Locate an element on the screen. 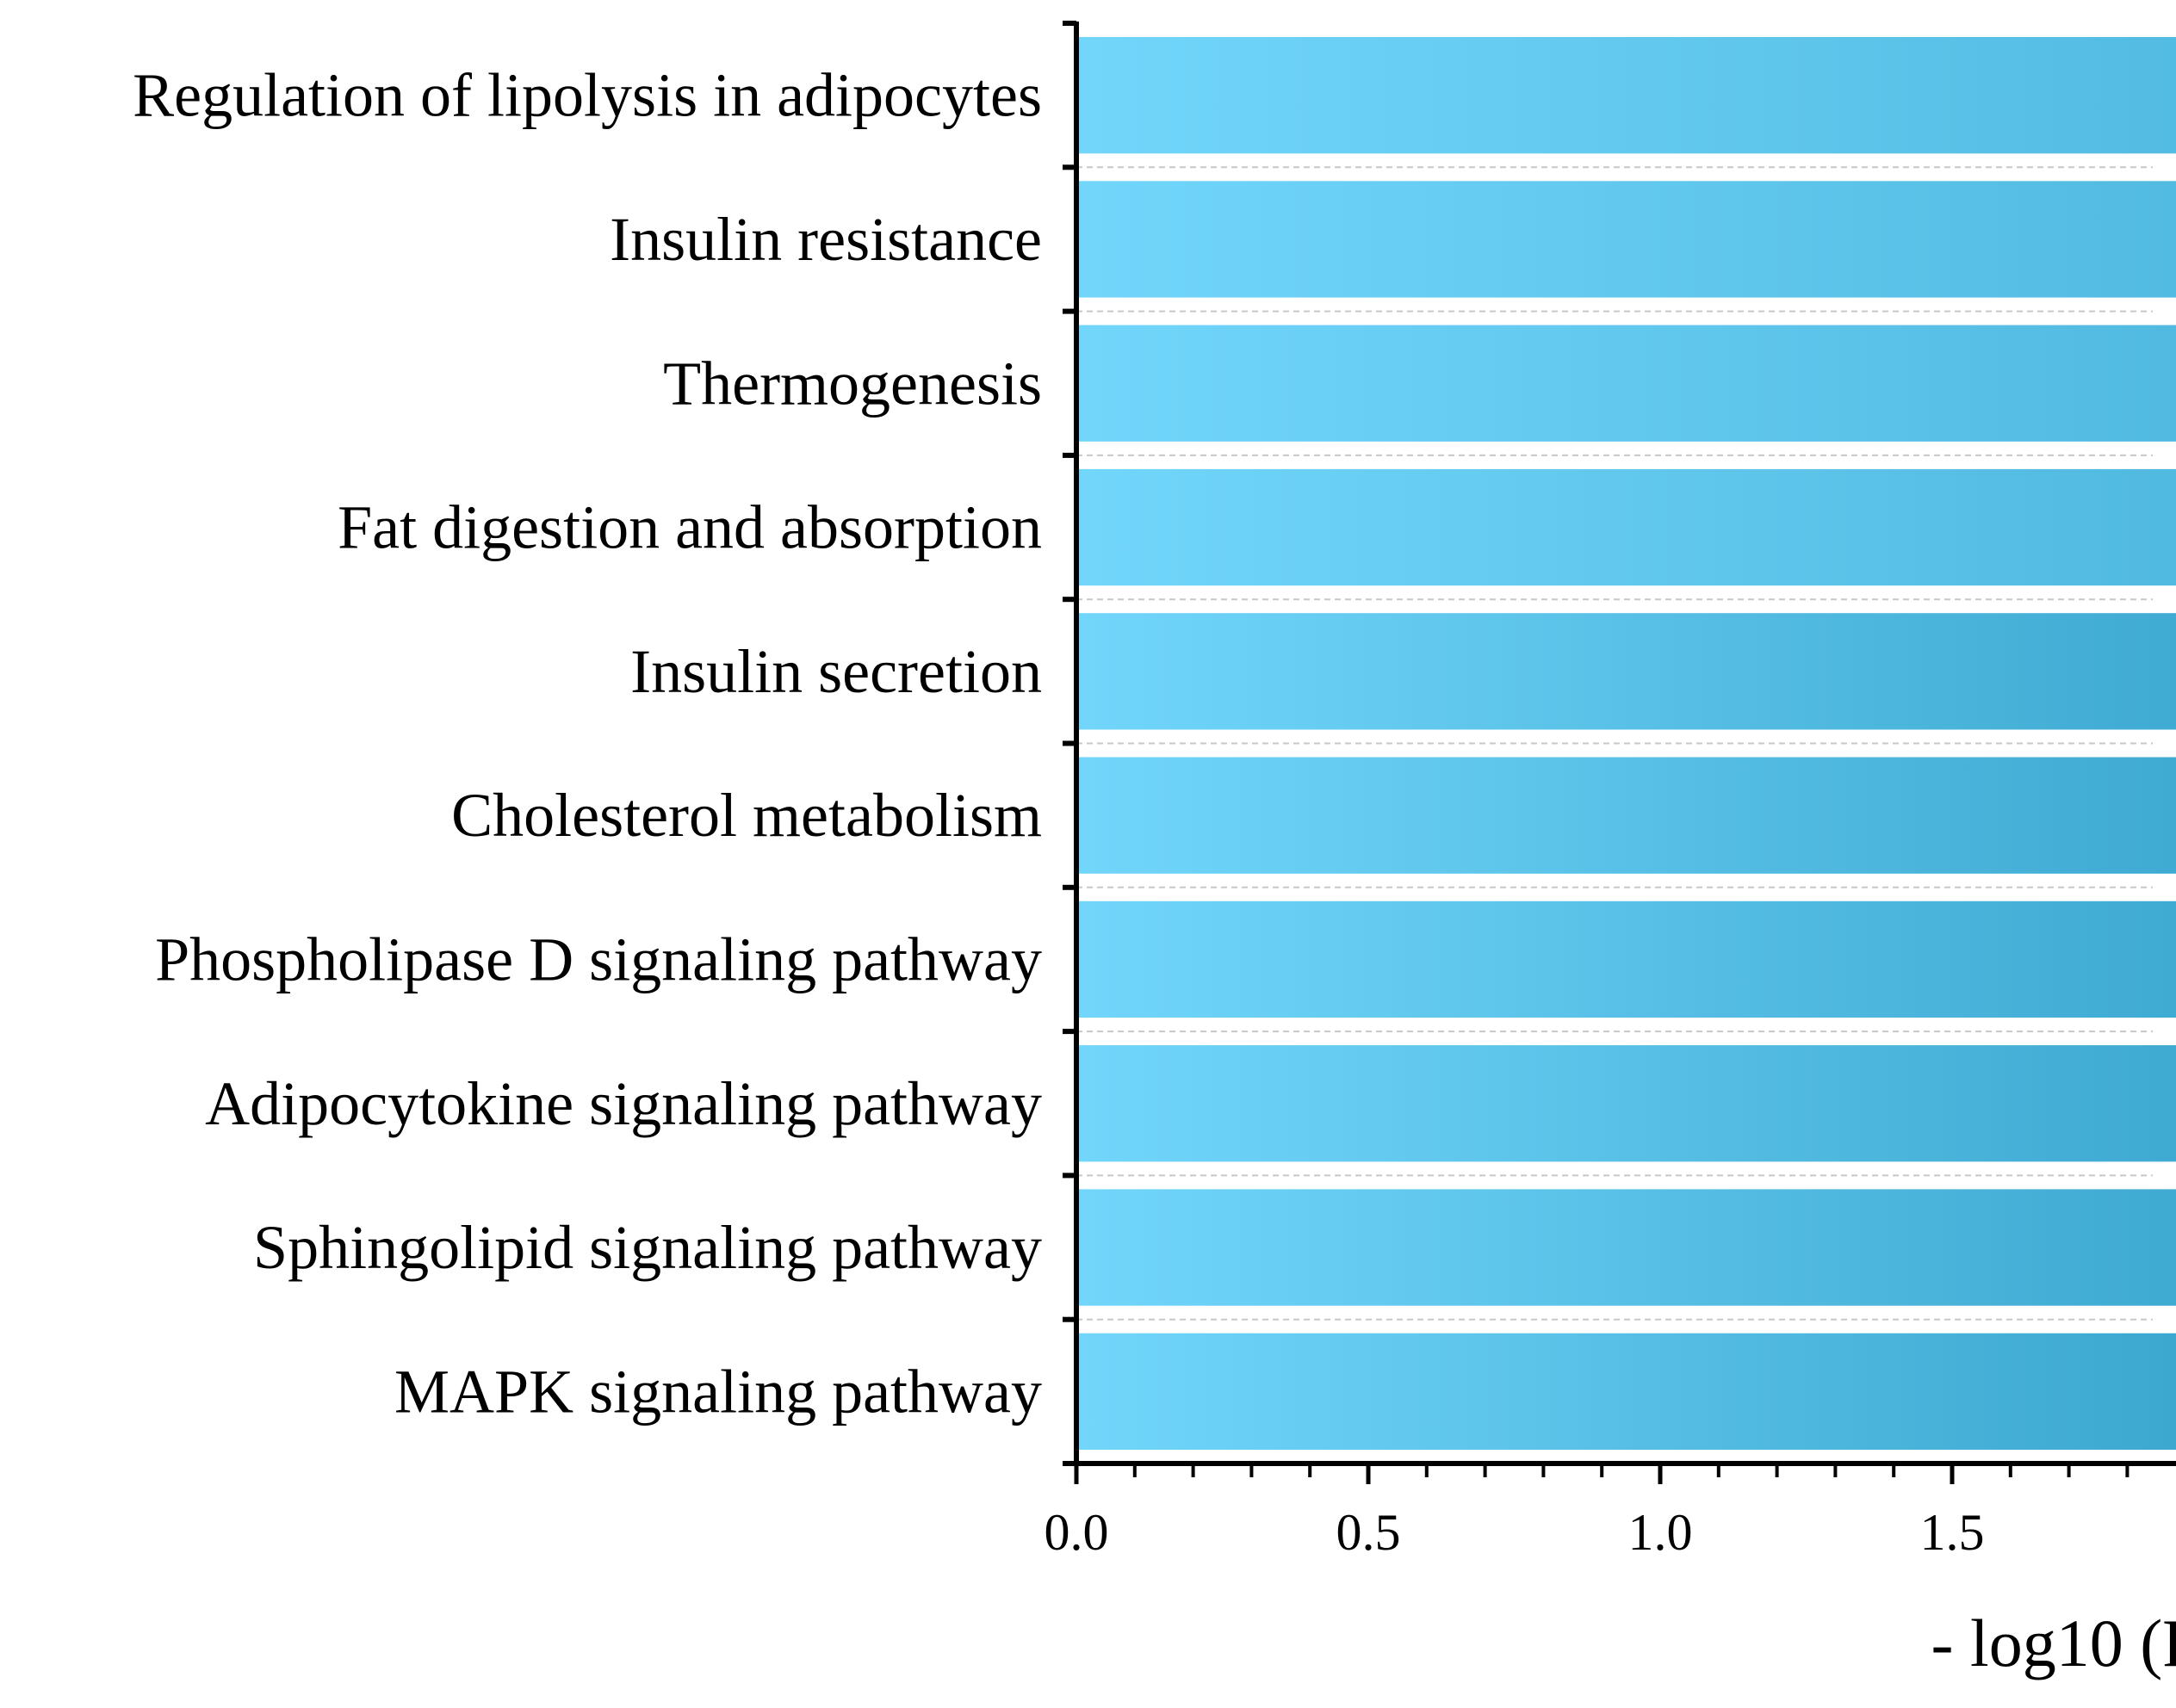 The height and width of the screenshot is (1708, 2176). x-axis-title: - log10 (P value) is located at coordinates (2053, 1643).